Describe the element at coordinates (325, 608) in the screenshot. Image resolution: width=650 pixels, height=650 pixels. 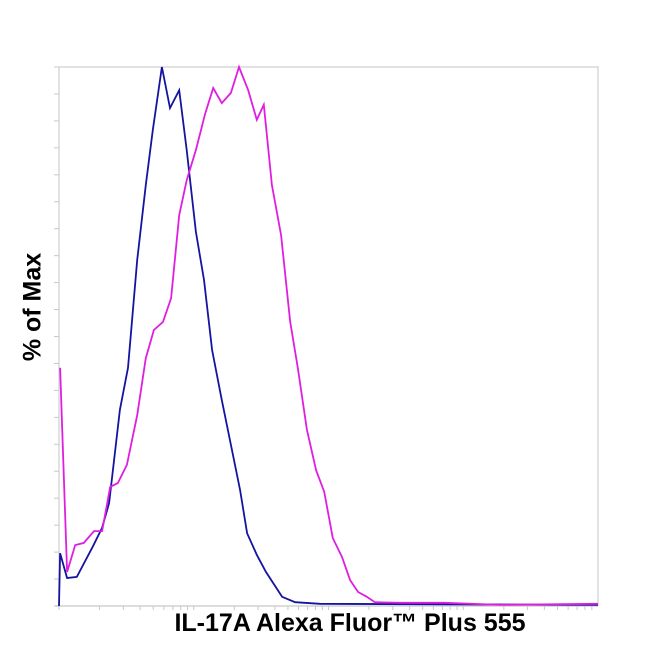
I see `x-axis-ticks` at that location.